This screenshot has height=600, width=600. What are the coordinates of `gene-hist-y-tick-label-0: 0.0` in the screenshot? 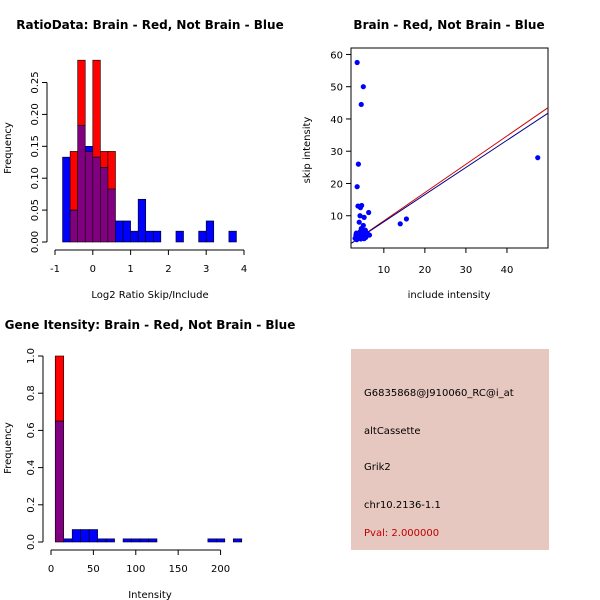 It's located at (31, 542).